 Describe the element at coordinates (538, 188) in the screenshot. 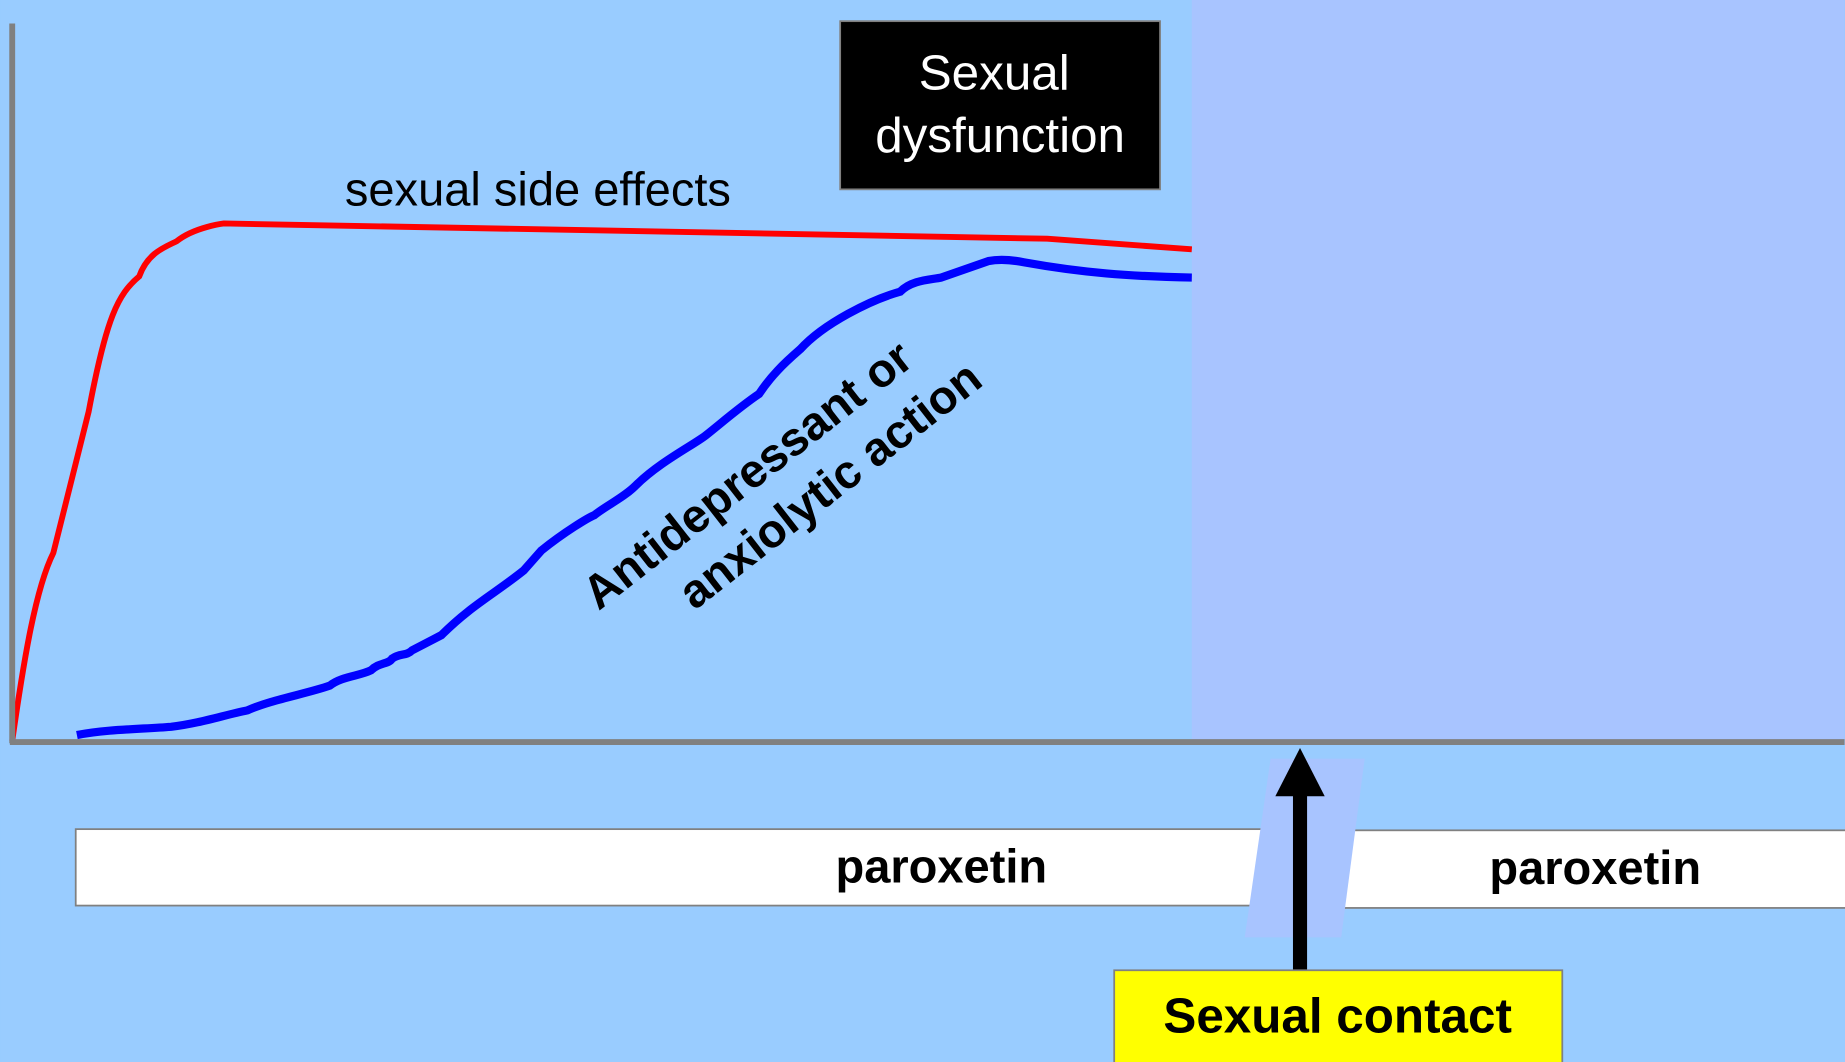

I see `curve-label: sexual side effects` at that location.